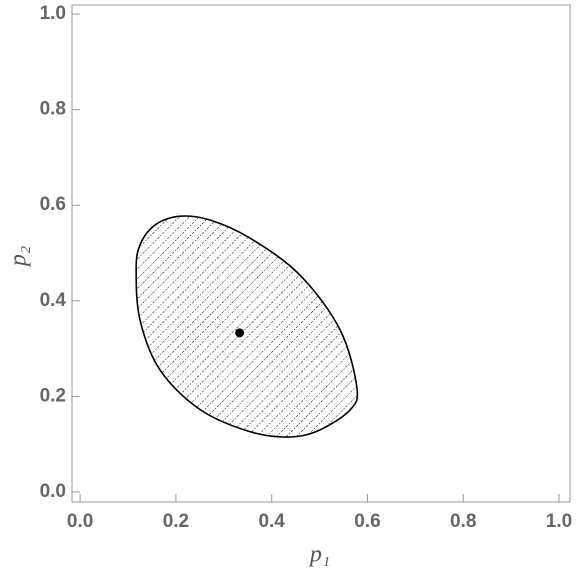 The height and width of the screenshot is (571, 577). I want to click on y-tick-label: 0.2, so click(53, 395).